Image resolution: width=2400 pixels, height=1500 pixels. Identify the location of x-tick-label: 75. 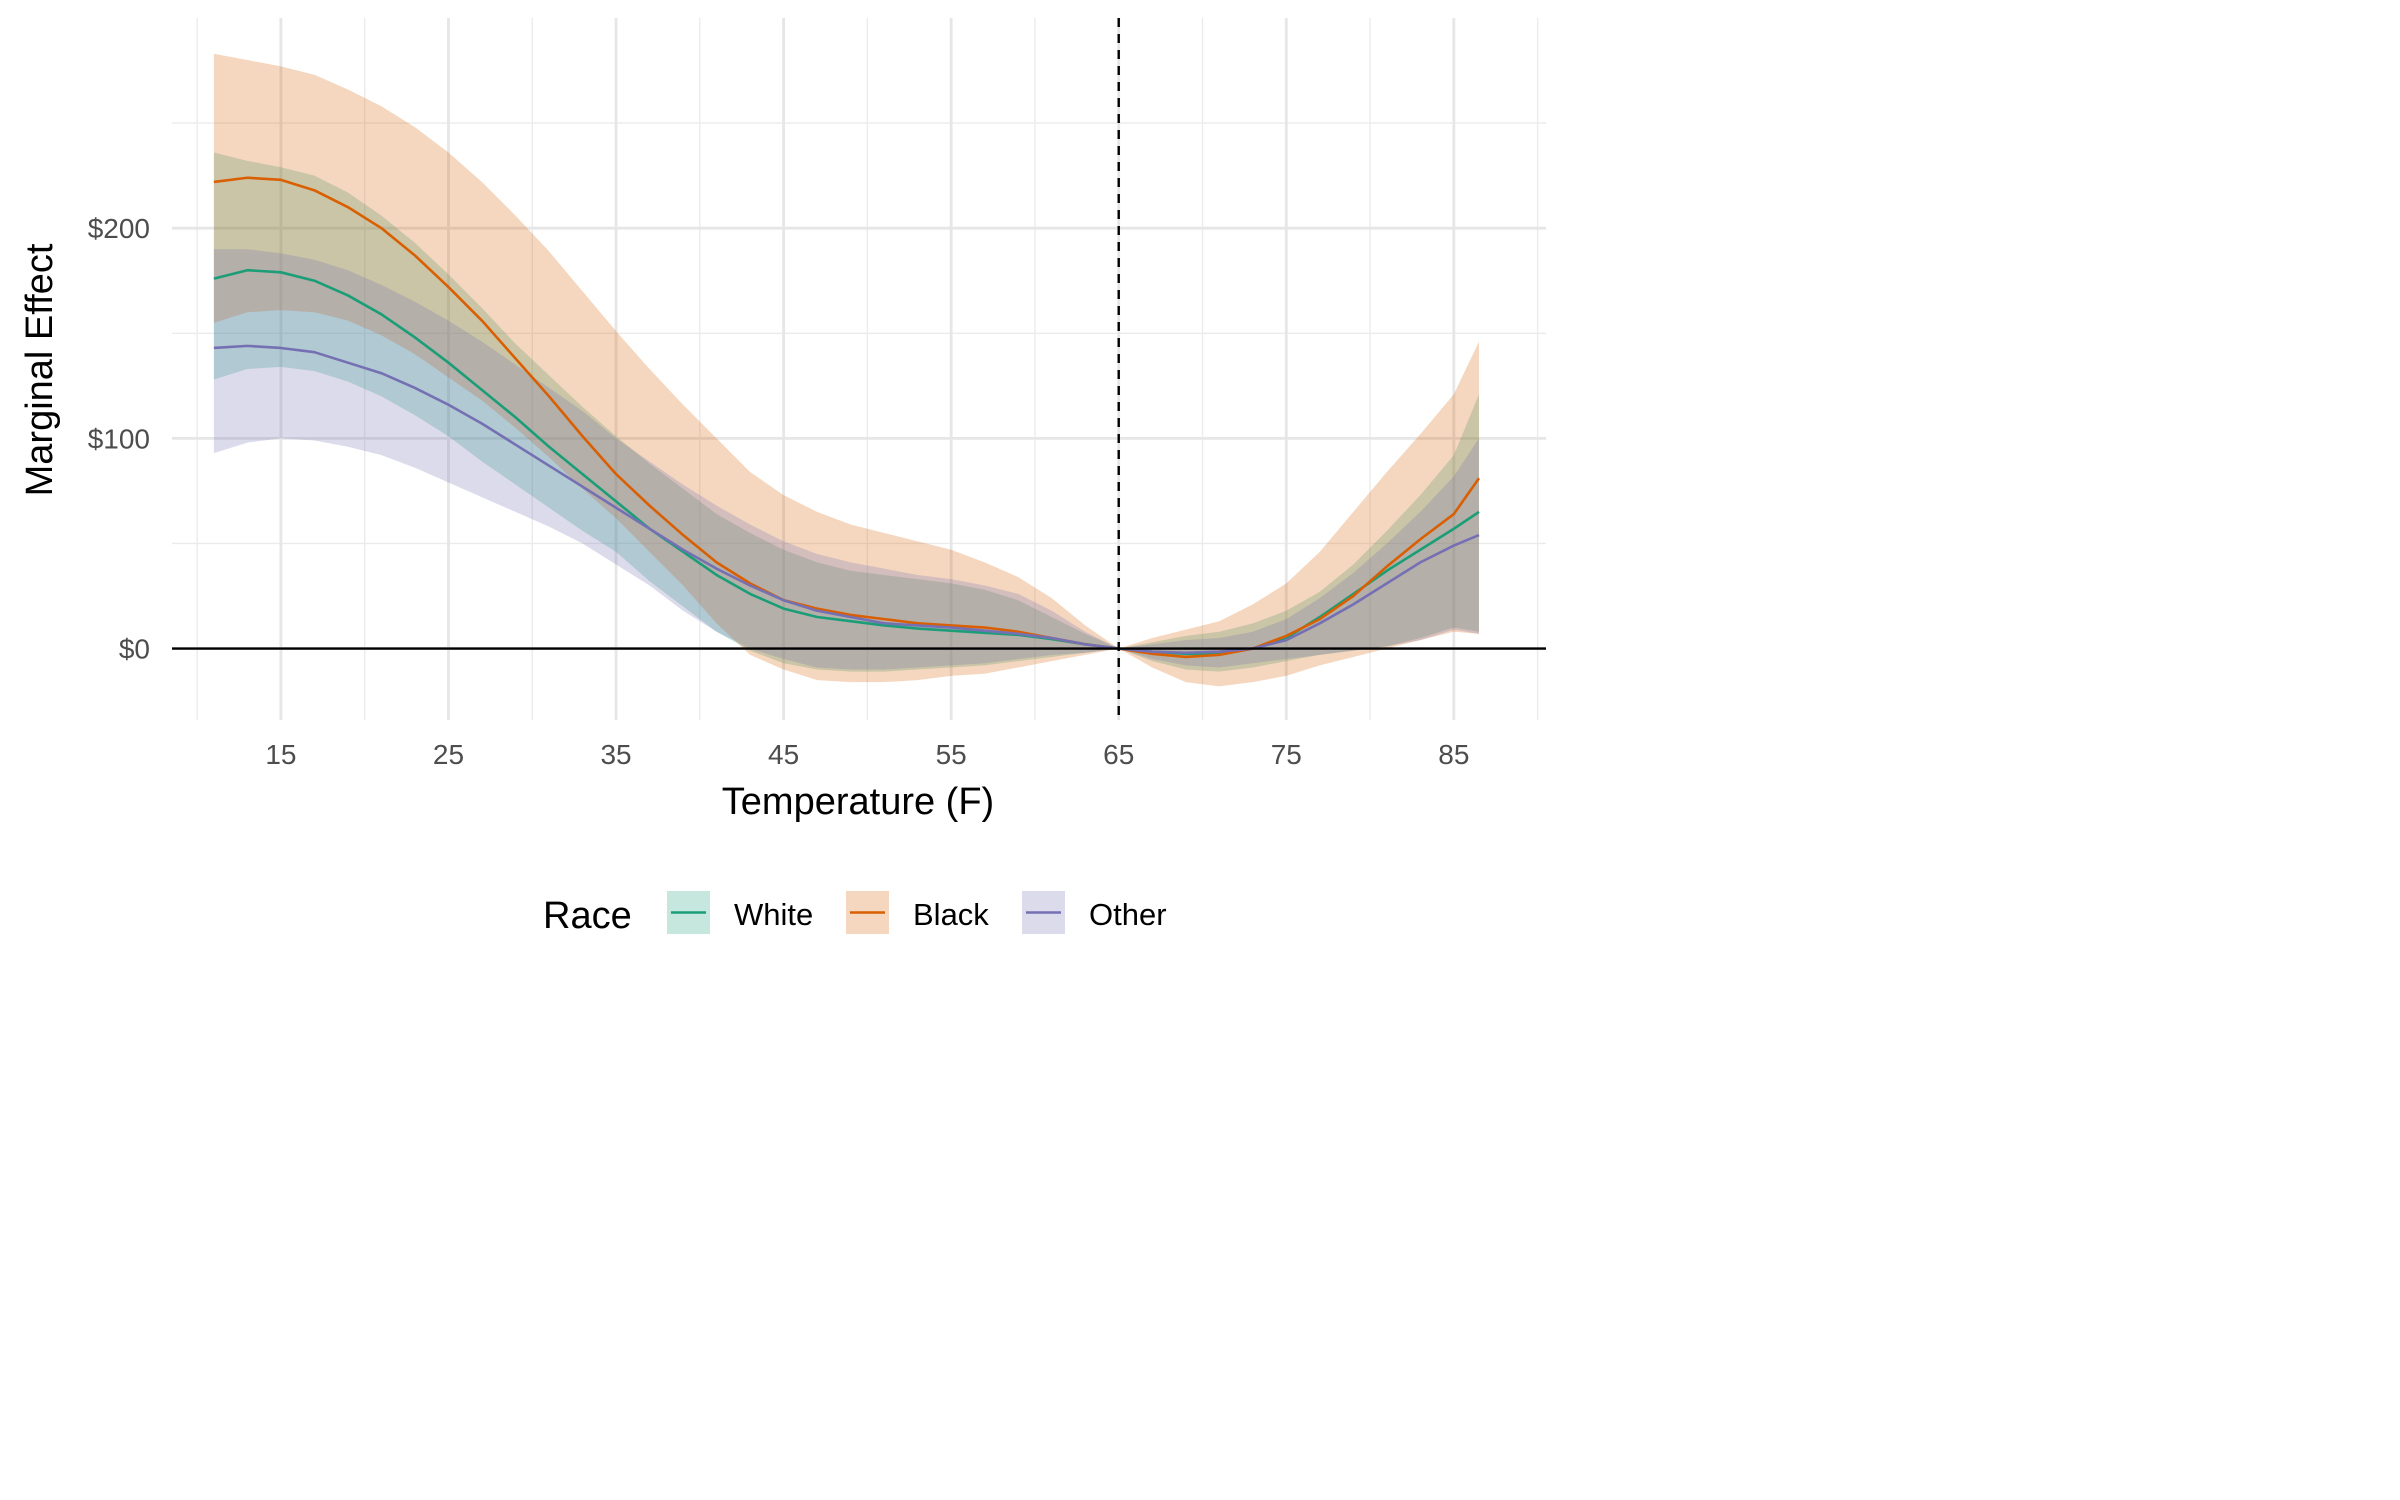
(1286, 754).